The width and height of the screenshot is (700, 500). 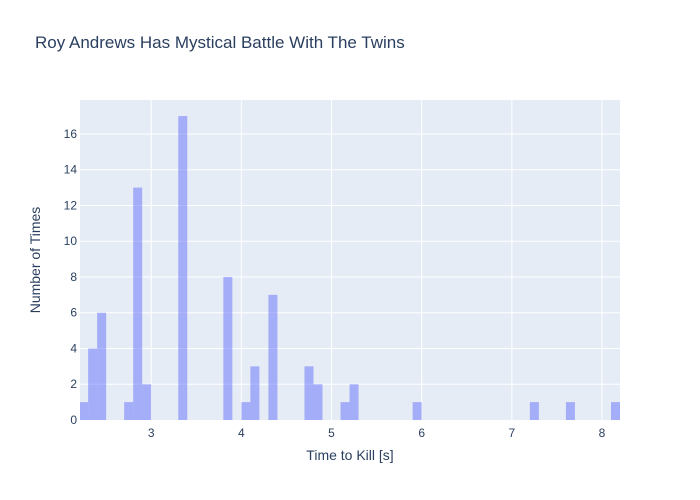 I want to click on y-tick-label: 12, so click(x=71, y=205).